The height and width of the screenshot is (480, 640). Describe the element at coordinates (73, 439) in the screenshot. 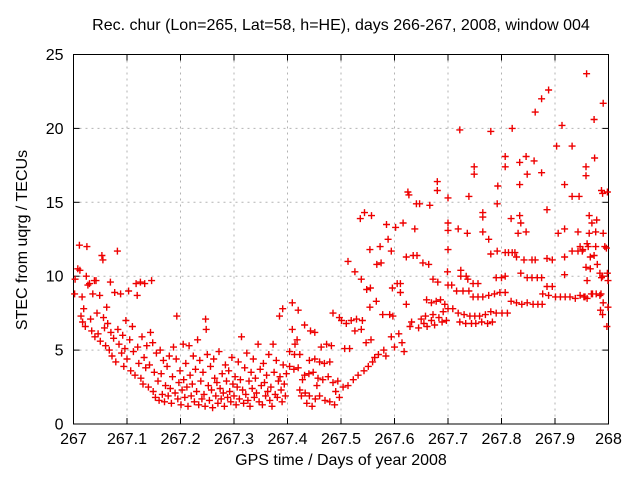

I see `svg-text: 267` at that location.